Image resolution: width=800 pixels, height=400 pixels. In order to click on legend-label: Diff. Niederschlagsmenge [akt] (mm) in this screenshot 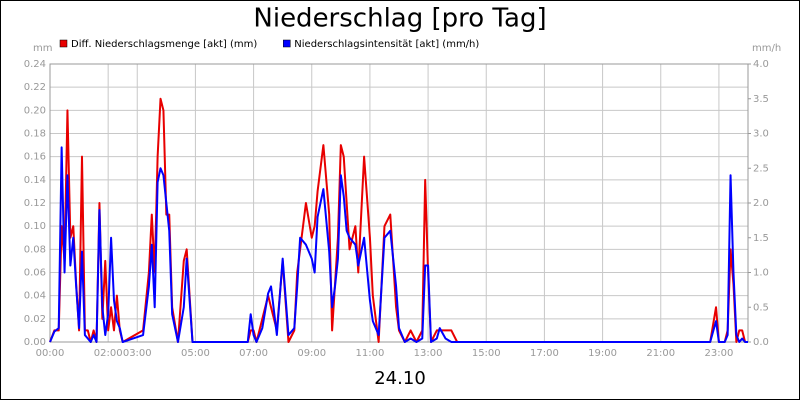, I will do `click(164, 44)`.